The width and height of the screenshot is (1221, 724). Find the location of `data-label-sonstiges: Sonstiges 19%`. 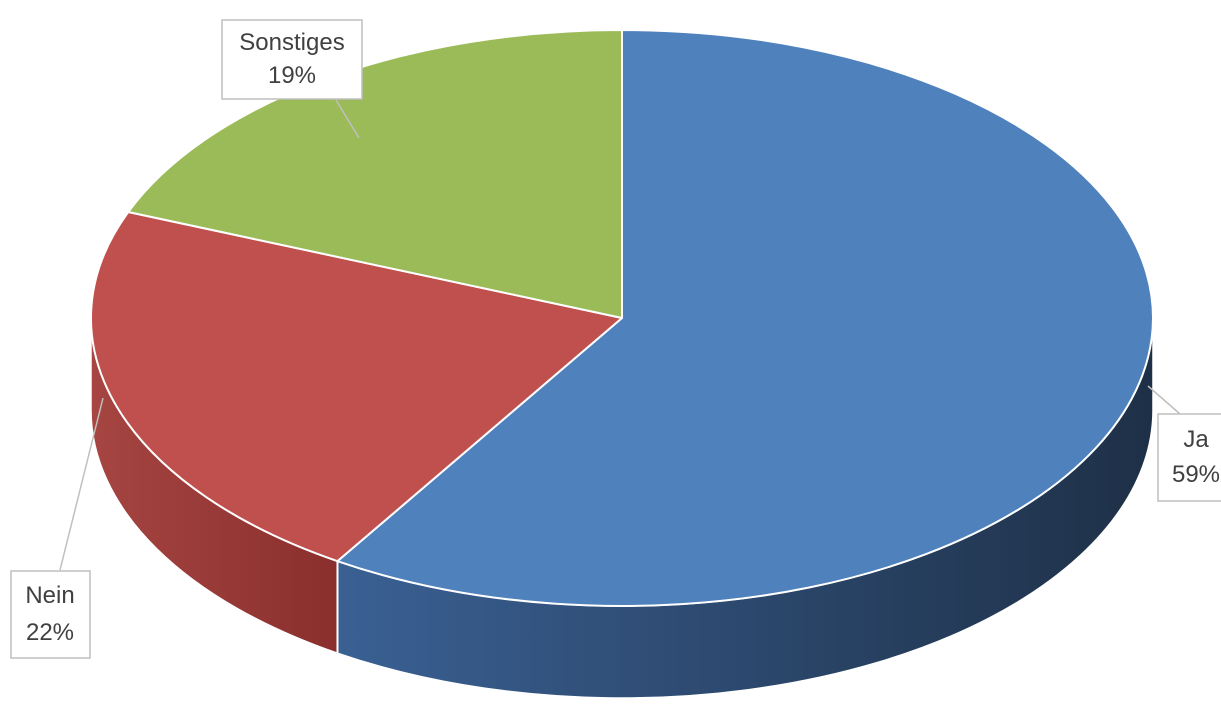

data-label-sonstiges: Sonstiges 19% is located at coordinates (292, 59).